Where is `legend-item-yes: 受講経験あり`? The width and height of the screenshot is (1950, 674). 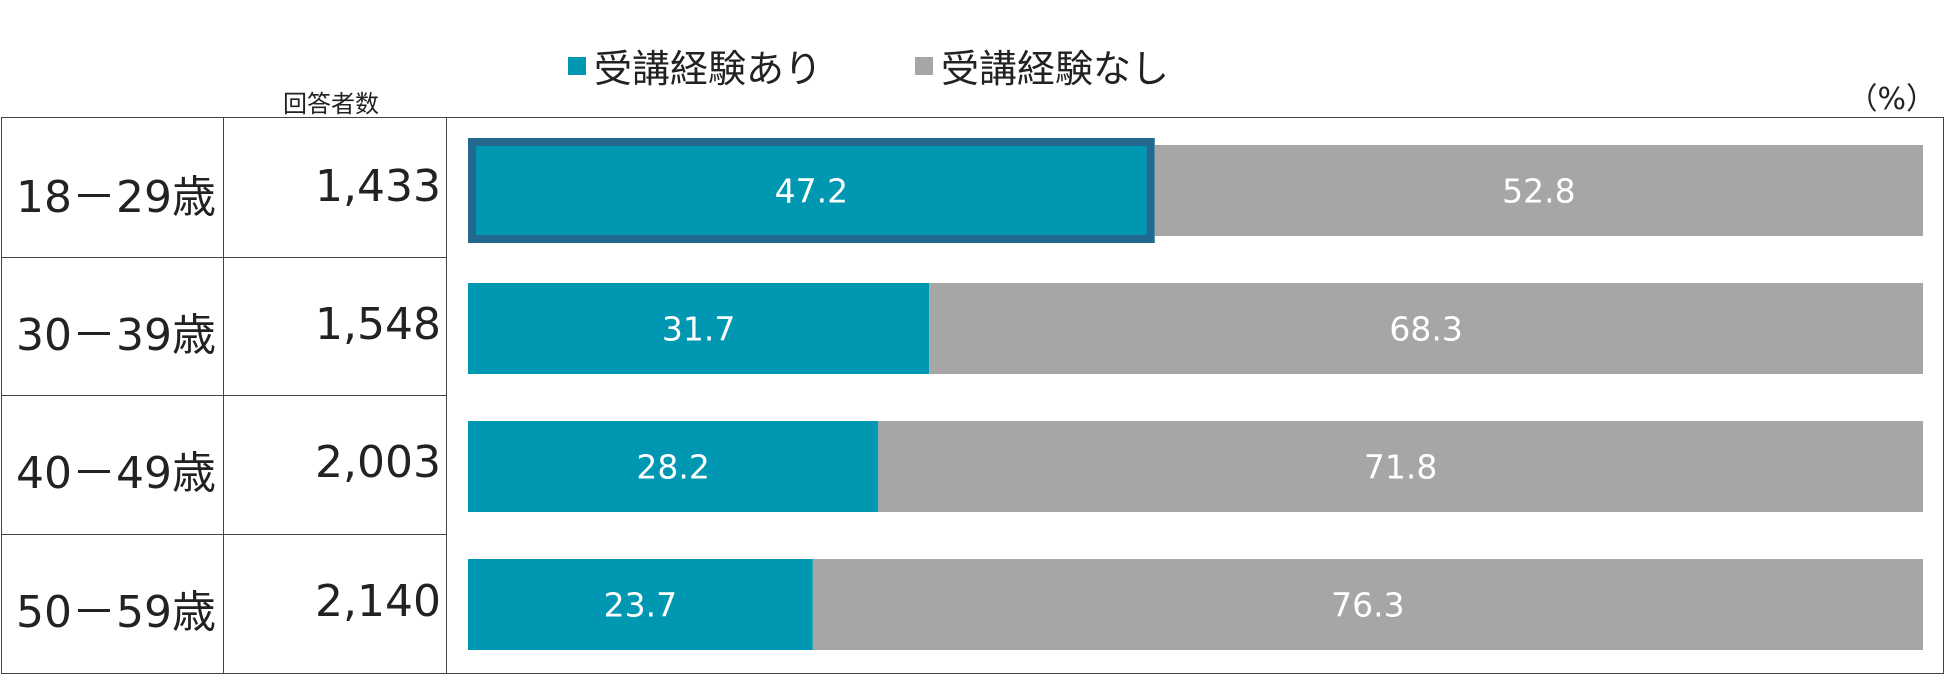
legend-item-yes: 受講経験あり is located at coordinates (695, 65).